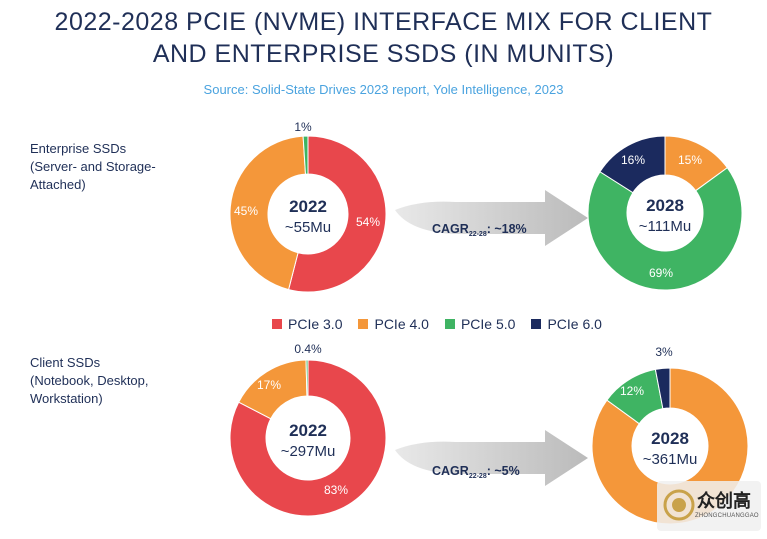  Describe the element at coordinates (665, 226) in the screenshot. I see `enterprise-2028-center-volume: ~111Mu` at that location.